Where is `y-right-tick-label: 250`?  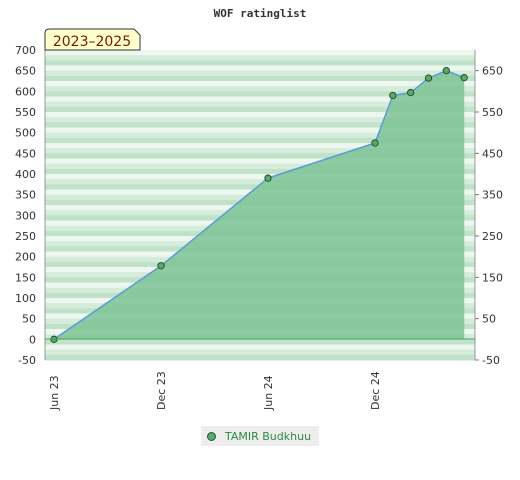
y-right-tick-label: 250 is located at coordinates (492, 236).